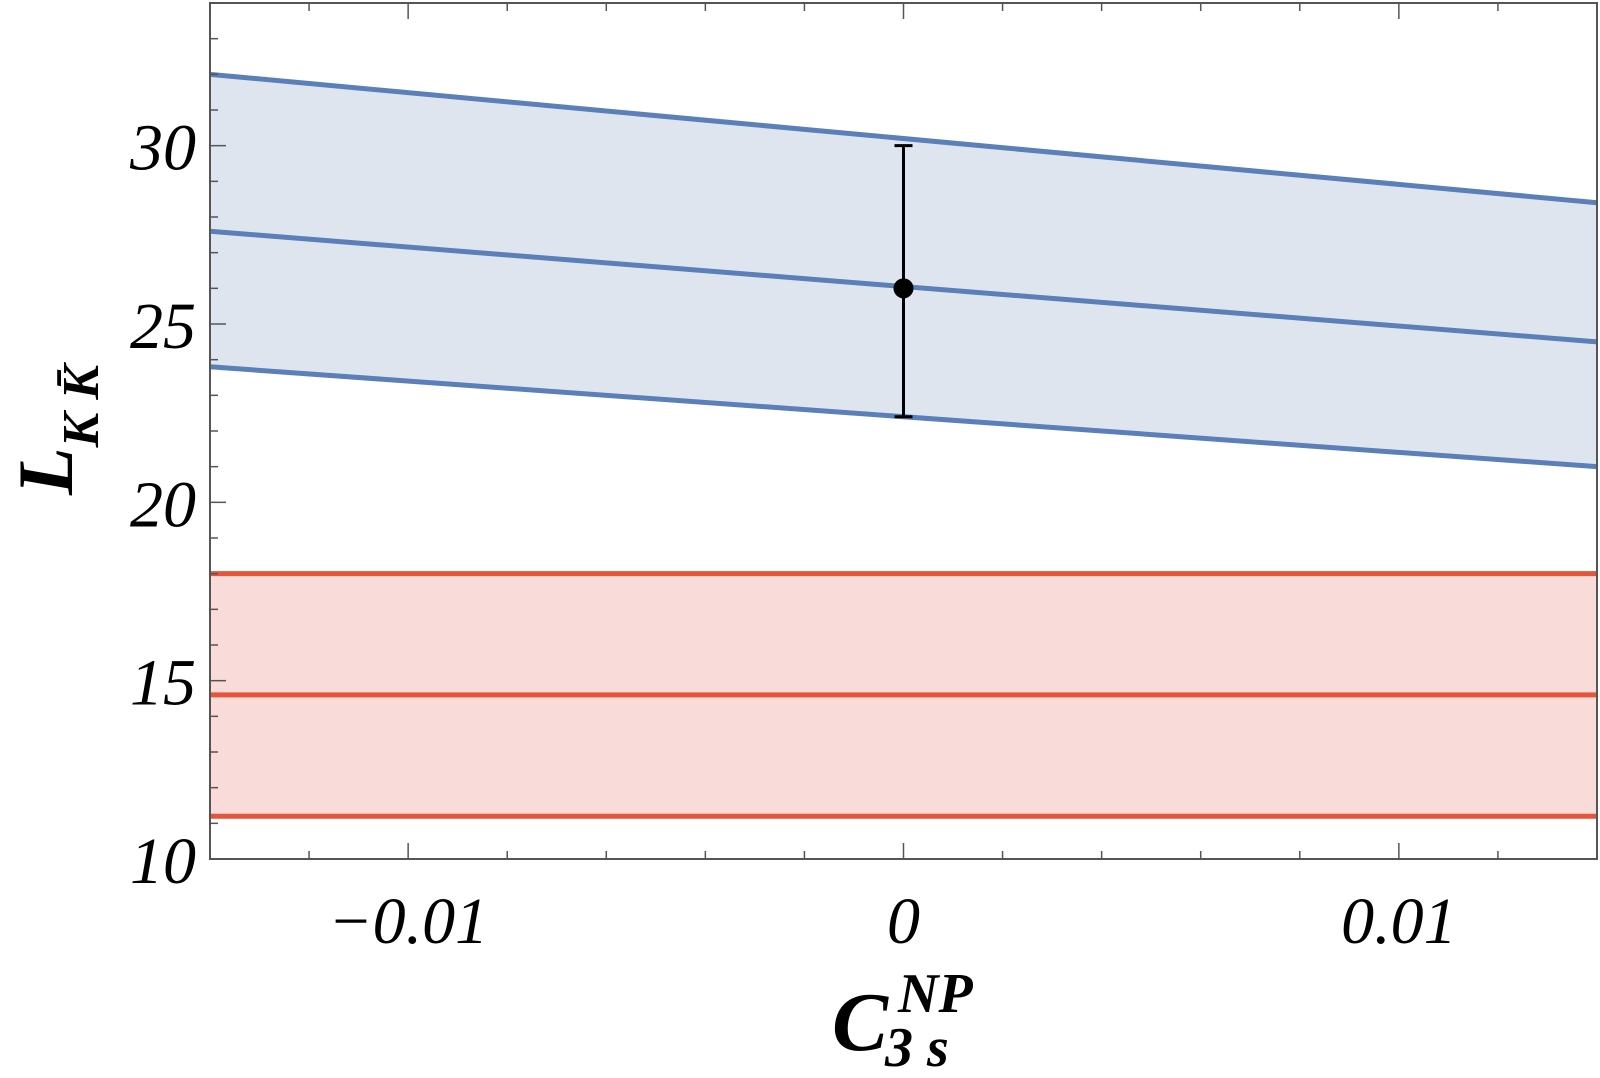  What do you see at coordinates (163, 504) in the screenshot?
I see `y-tick-label: 20` at bounding box center [163, 504].